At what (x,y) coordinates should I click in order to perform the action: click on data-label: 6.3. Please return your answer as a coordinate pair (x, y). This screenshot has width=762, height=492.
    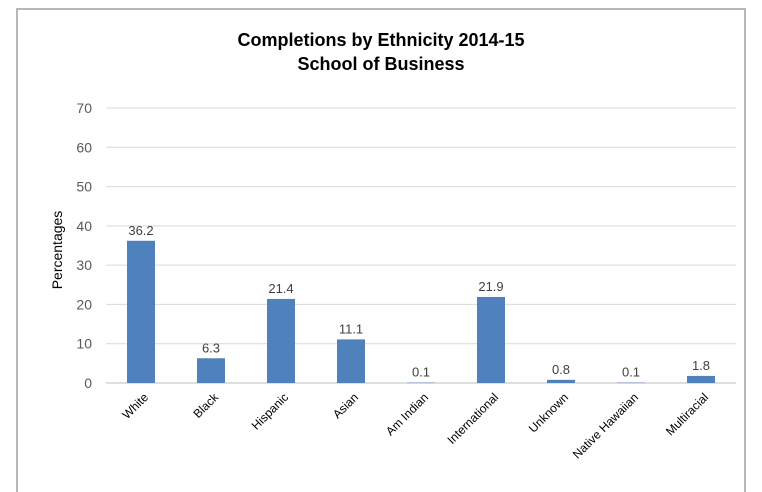
    Looking at the image, I should click on (211, 347).